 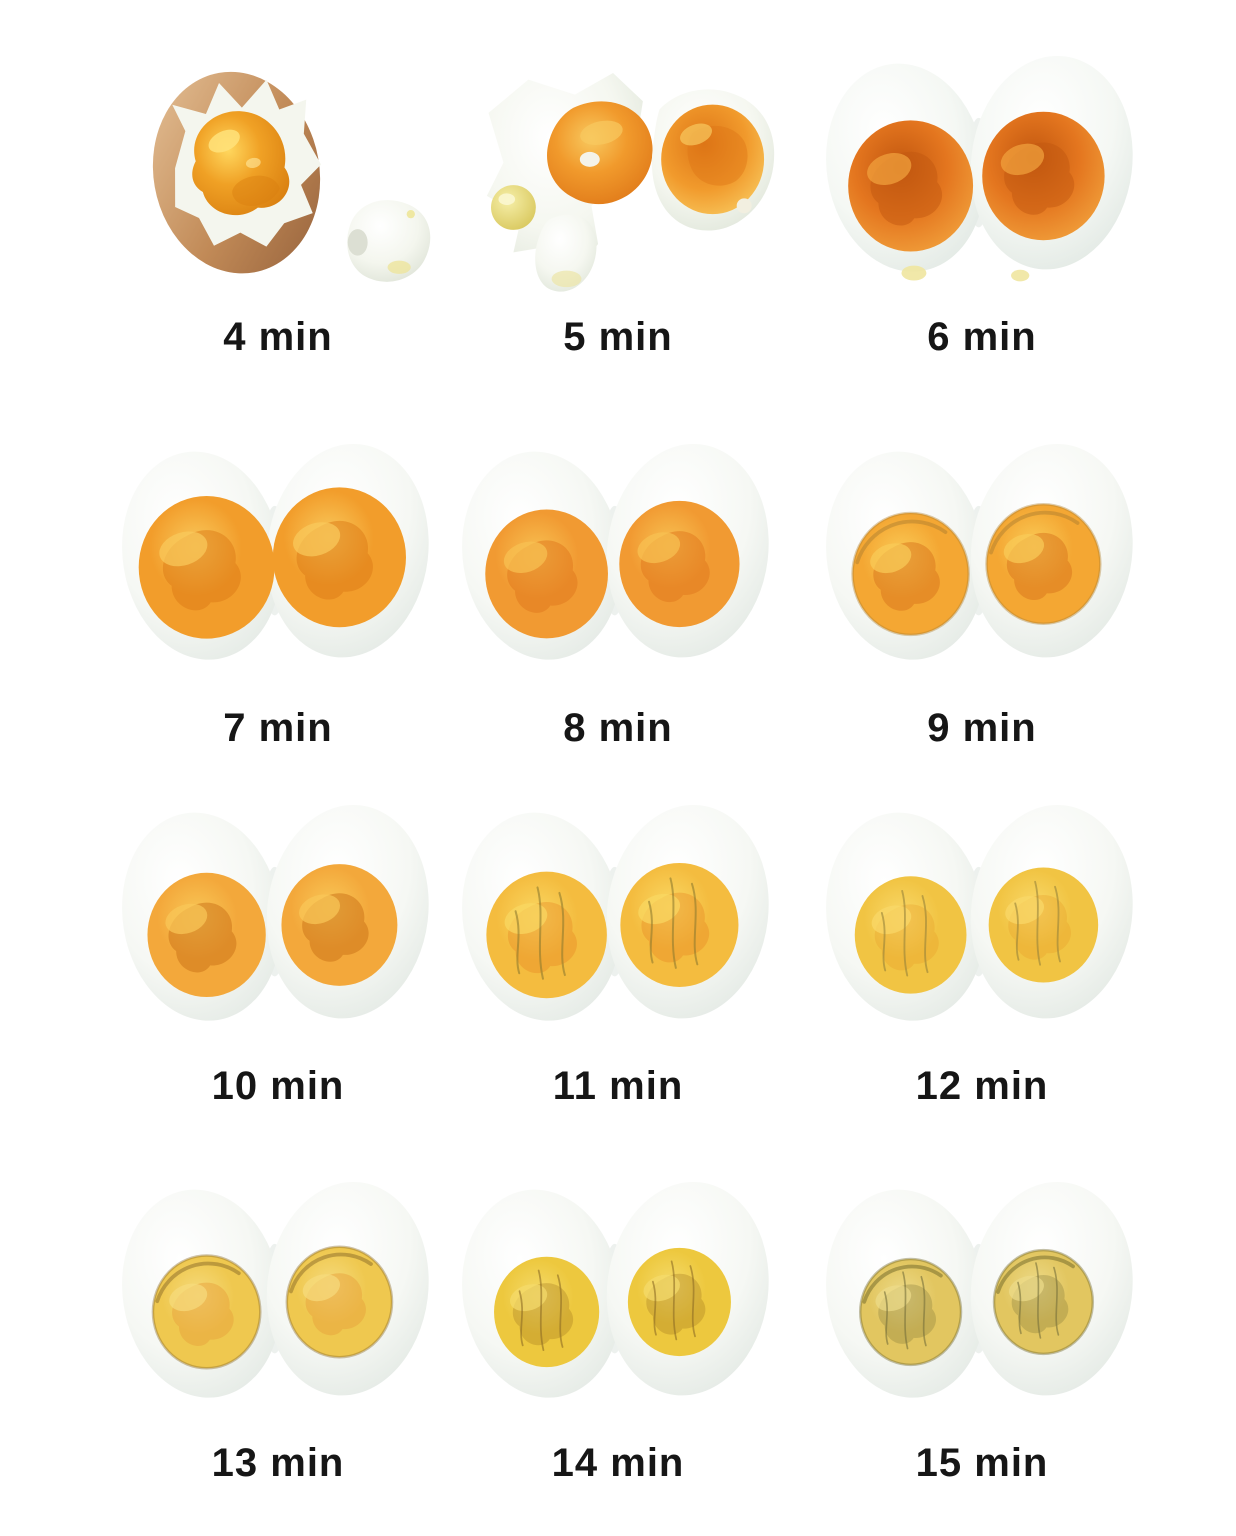 What do you see at coordinates (618, 728) in the screenshot?
I see `time-label: 8 min` at bounding box center [618, 728].